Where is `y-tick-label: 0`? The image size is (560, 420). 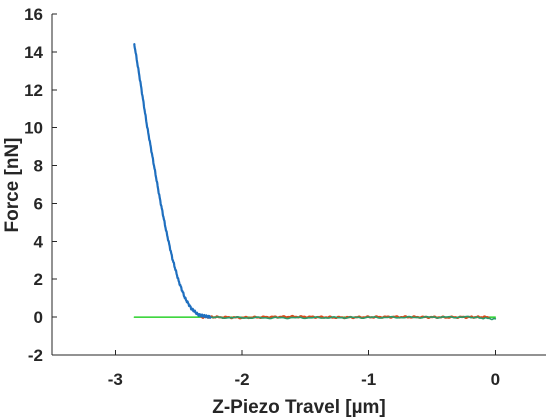 y-tick-label: 0 is located at coordinates (38, 317).